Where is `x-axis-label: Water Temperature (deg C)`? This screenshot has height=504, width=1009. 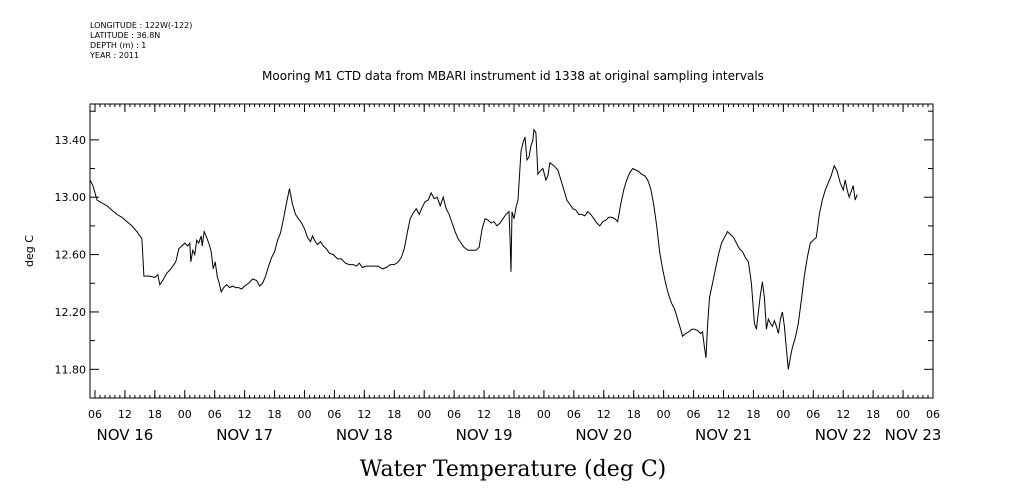 x-axis-label: Water Temperature (deg C) is located at coordinates (513, 469).